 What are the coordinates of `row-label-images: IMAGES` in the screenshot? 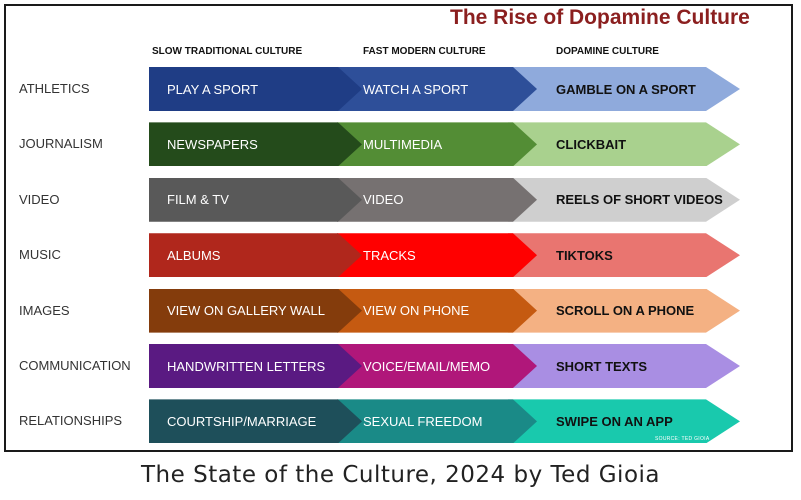 It's located at (44, 310).